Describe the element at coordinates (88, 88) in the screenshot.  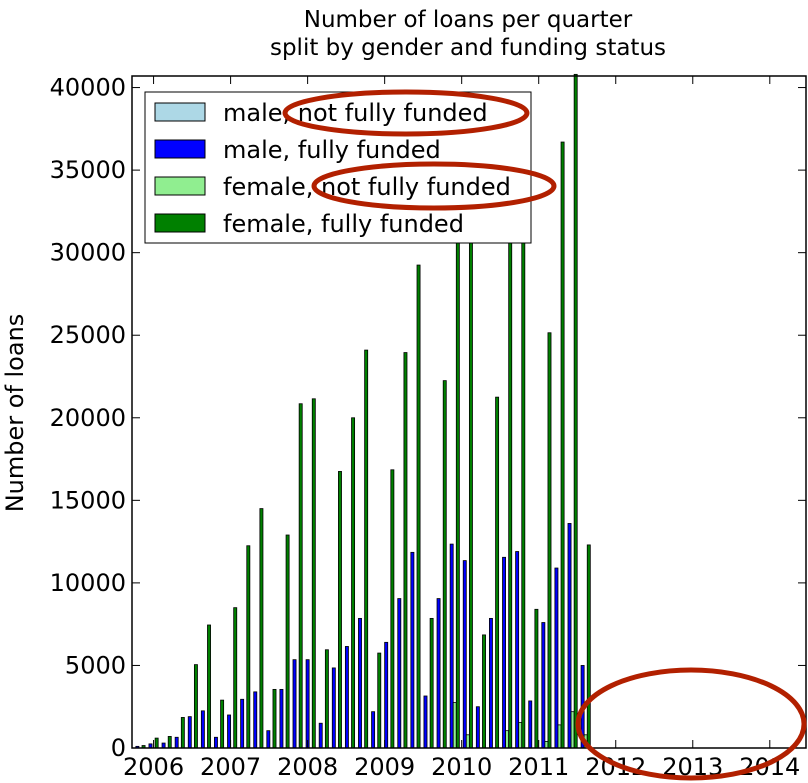
I see `y-tick-label: 40000` at that location.